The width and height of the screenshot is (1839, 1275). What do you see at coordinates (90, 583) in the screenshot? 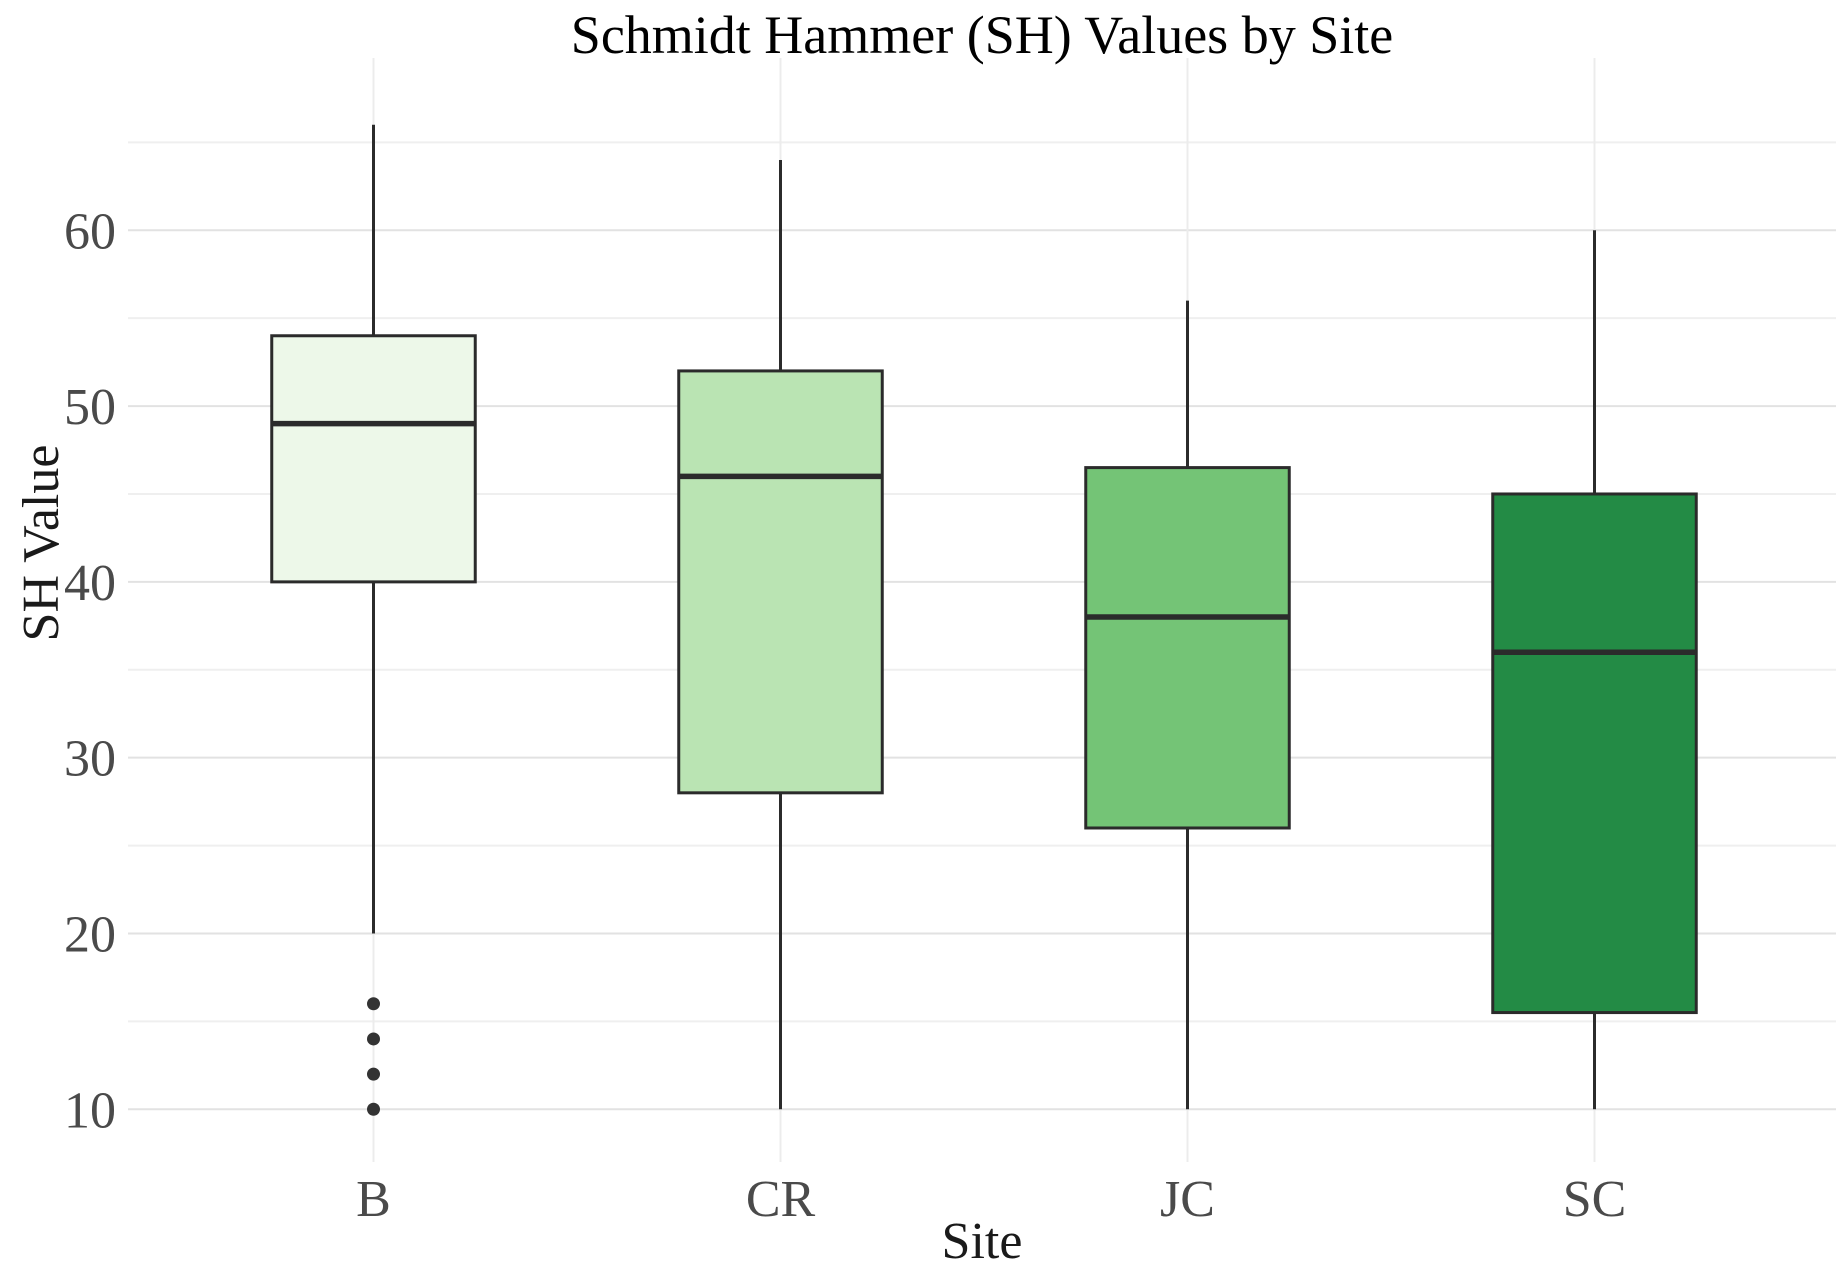
I see `y-tick-label: 40` at bounding box center [90, 583].